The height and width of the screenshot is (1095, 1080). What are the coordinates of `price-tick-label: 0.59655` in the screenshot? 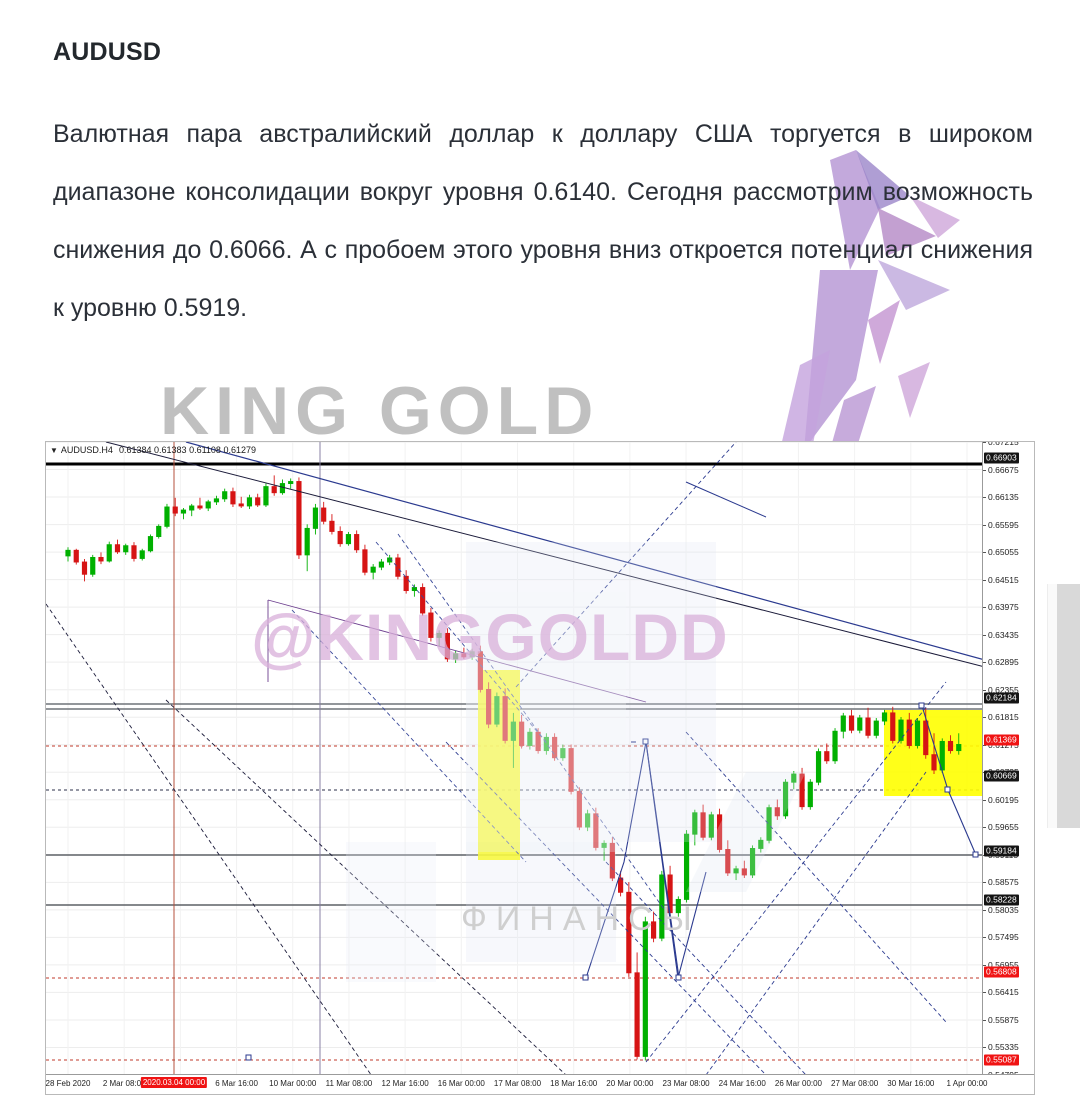 It's located at (1003, 827).